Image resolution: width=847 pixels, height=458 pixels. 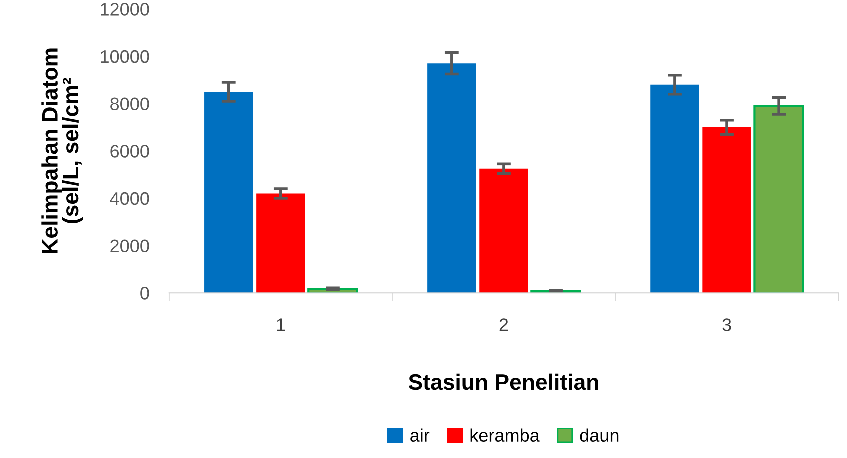 What do you see at coordinates (281, 325) in the screenshot?
I see `x-tick-label: 1` at bounding box center [281, 325].